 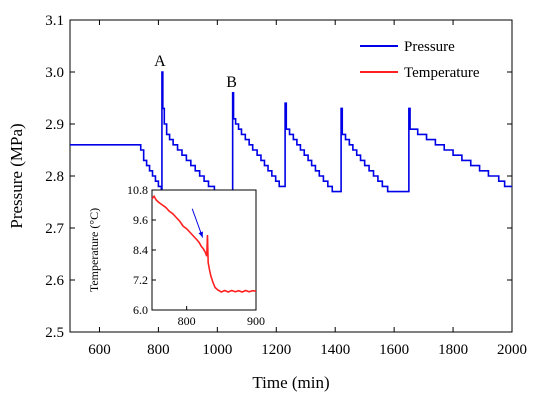 What do you see at coordinates (217, 350) in the screenshot?
I see `x-tick-label: 1000` at bounding box center [217, 350].